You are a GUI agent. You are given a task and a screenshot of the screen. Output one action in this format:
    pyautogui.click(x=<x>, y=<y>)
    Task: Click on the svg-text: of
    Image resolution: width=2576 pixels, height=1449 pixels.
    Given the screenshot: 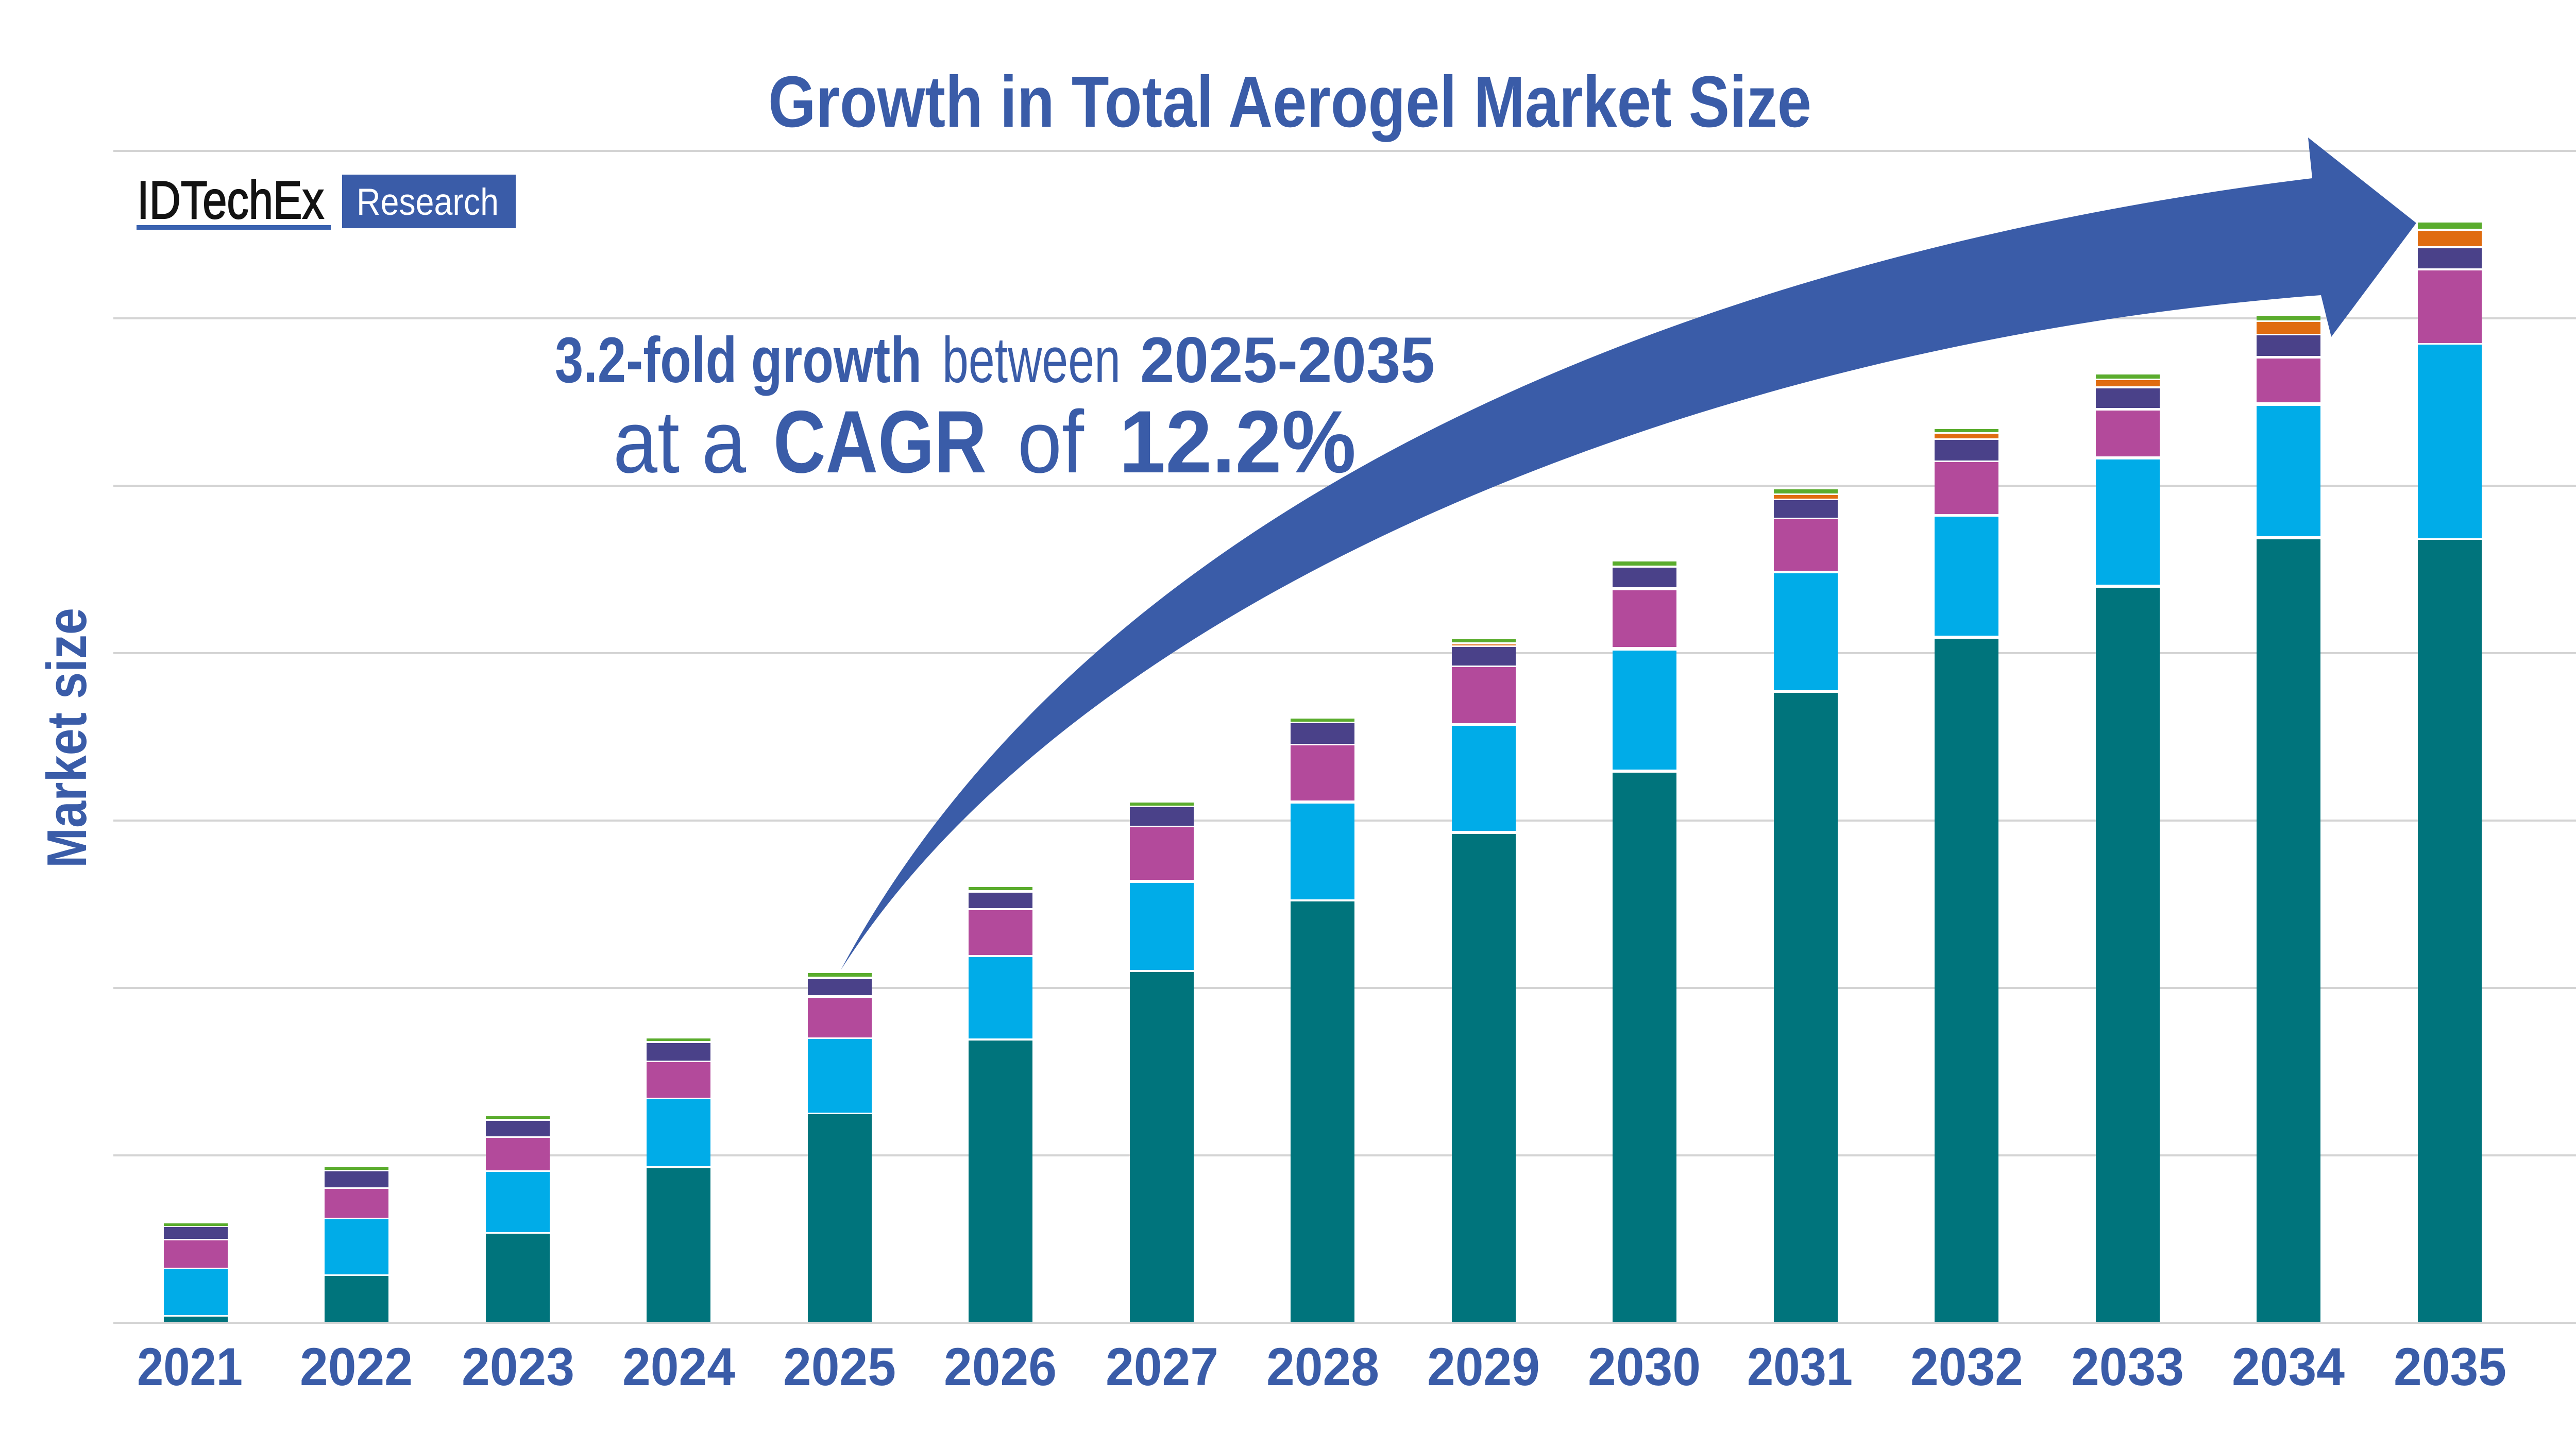 What is the action you would take?
    pyautogui.click(x=1051, y=442)
    